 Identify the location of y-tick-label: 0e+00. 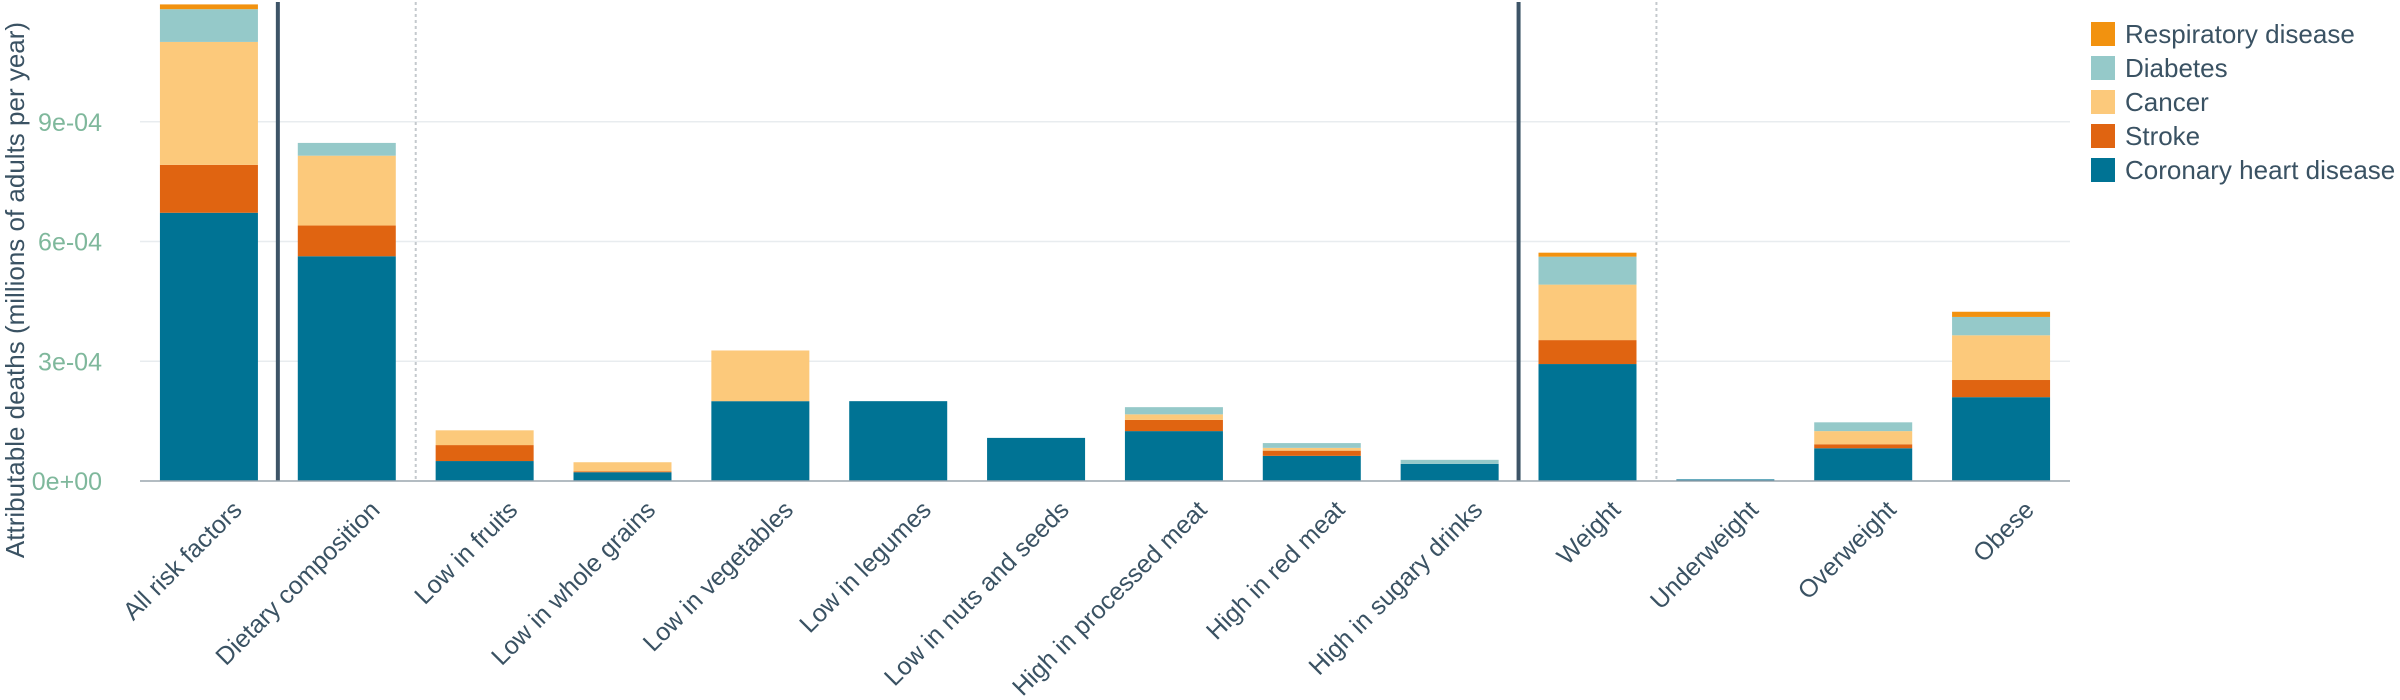
(67, 482).